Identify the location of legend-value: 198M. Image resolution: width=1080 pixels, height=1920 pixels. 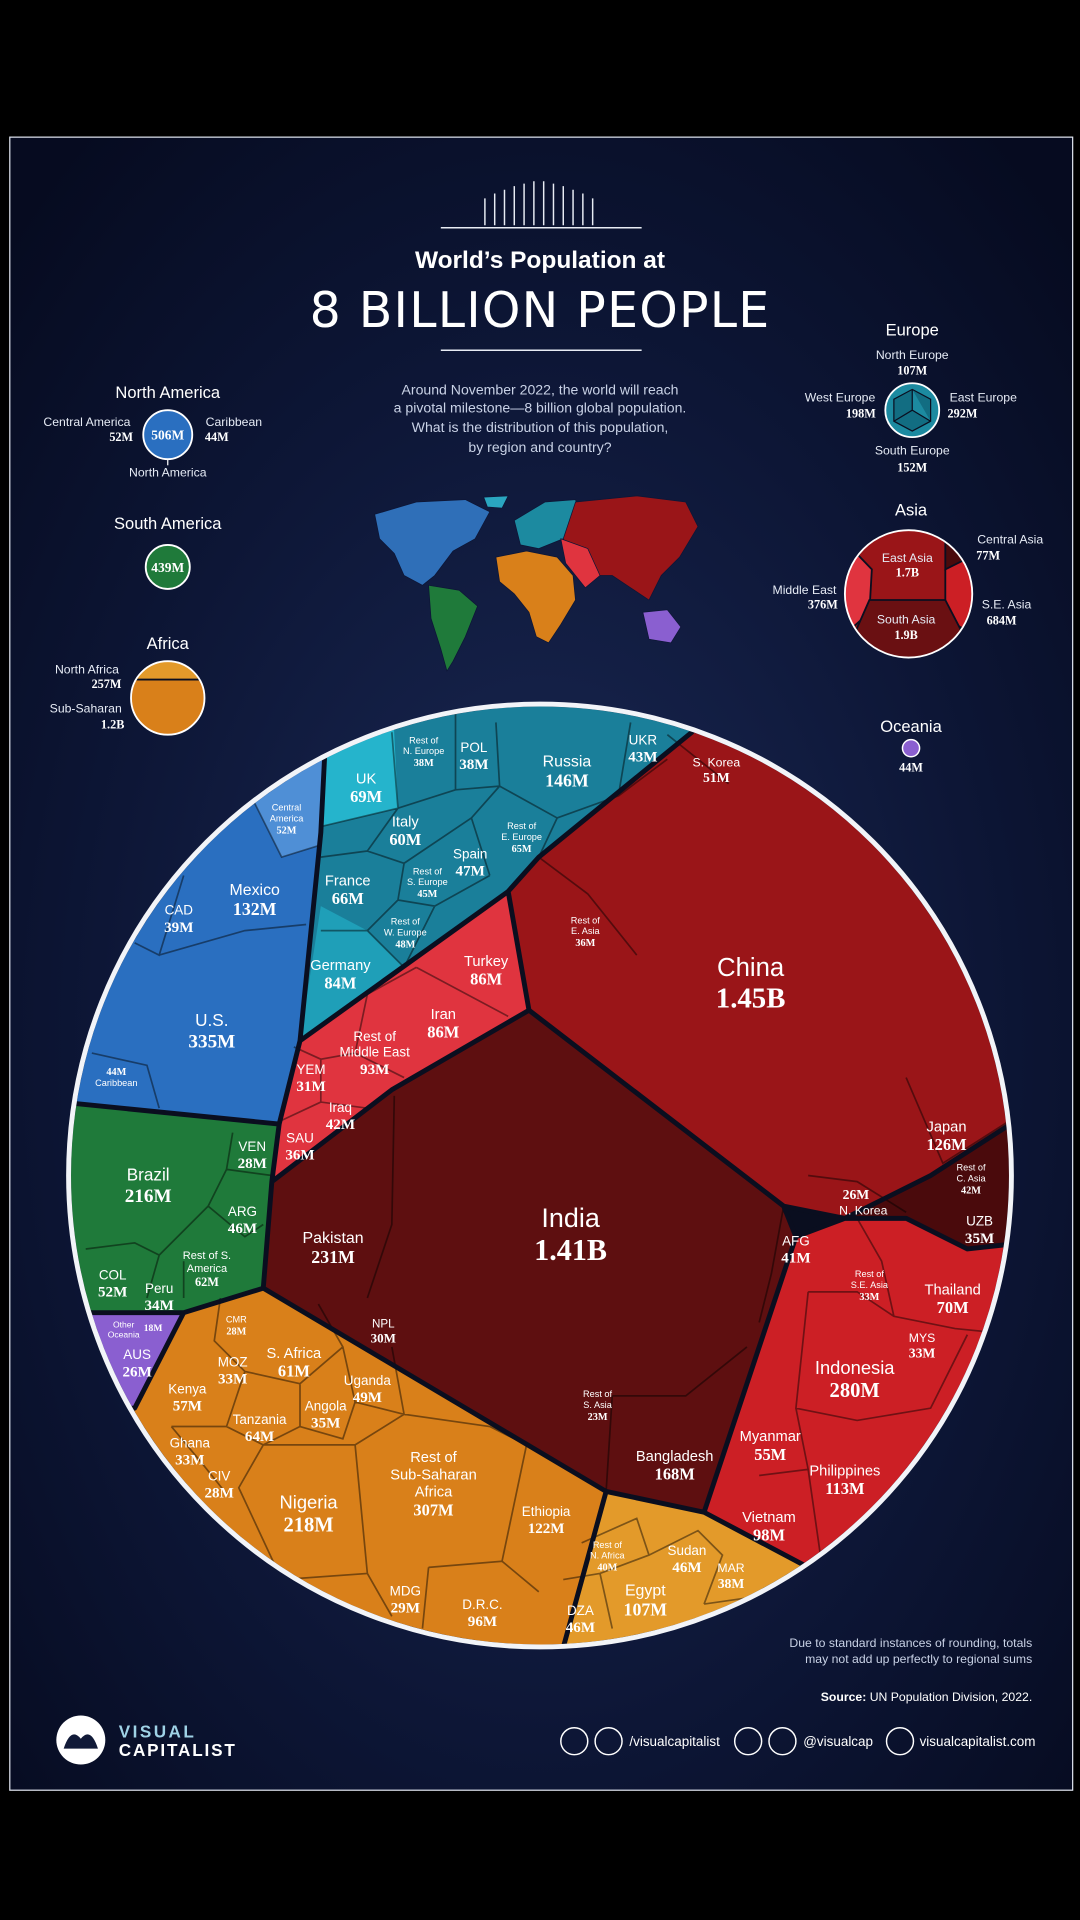
(861, 414).